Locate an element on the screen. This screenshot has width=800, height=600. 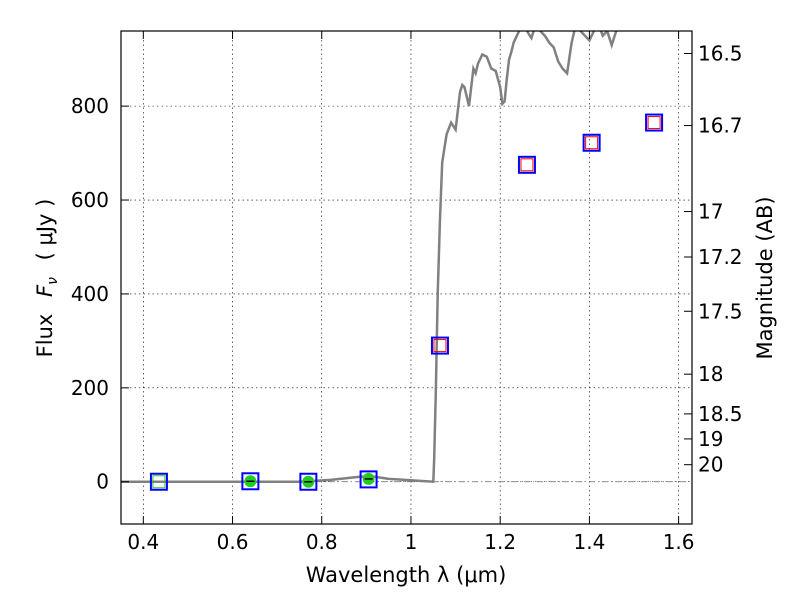
x-tick-label: 1.4 is located at coordinates (589, 542).